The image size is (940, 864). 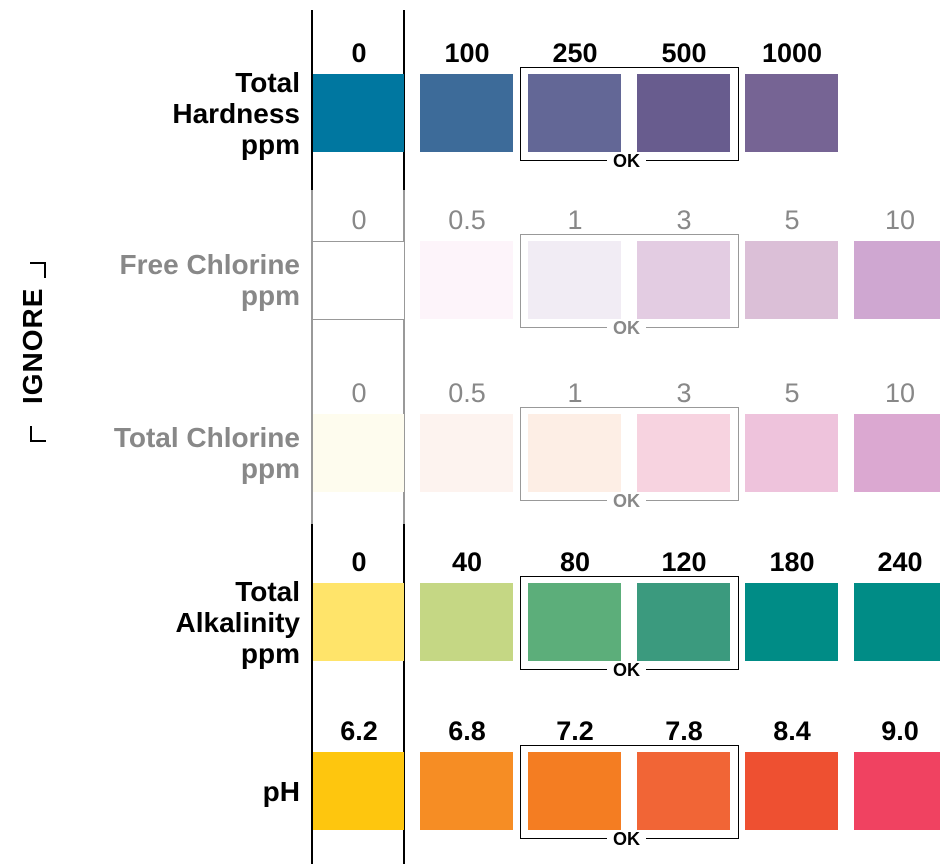 I want to click on row-label-total-hardness: Total Hardness ppm, so click(x=150, y=113).